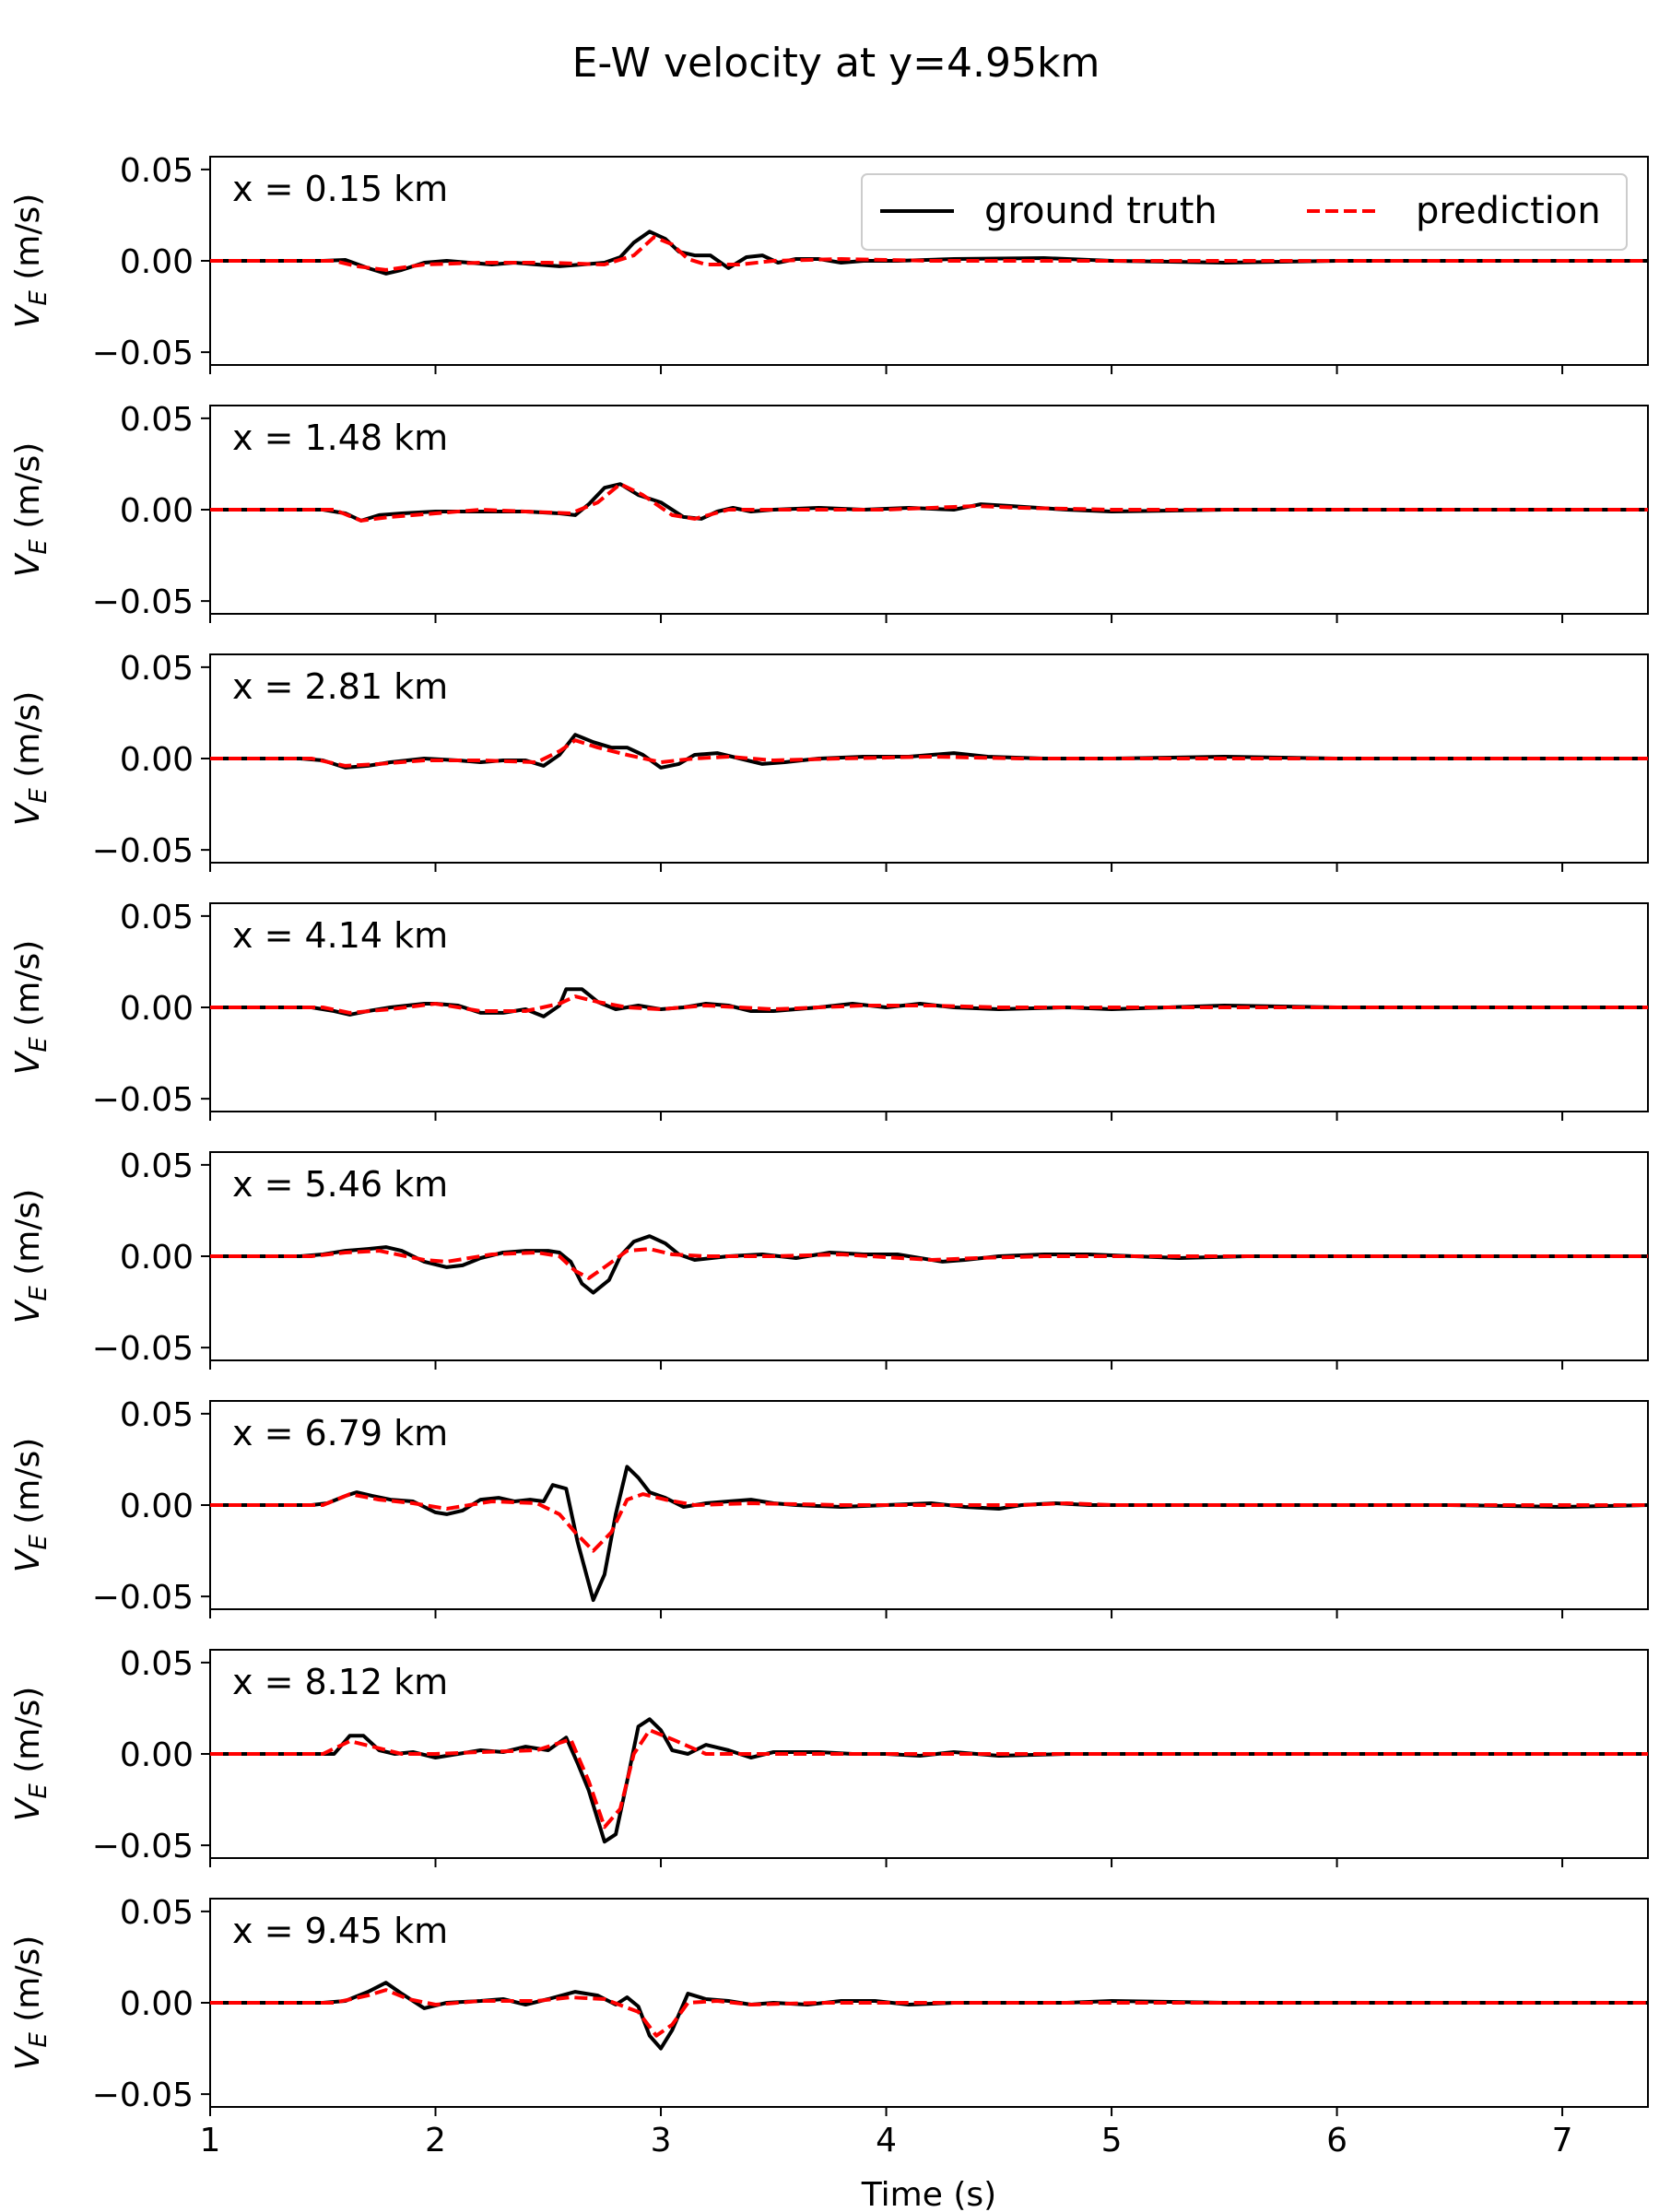 The width and height of the screenshot is (1659, 2212). Describe the element at coordinates (340, 935) in the screenshot. I see `panel-label: x = 4.14 km` at that location.